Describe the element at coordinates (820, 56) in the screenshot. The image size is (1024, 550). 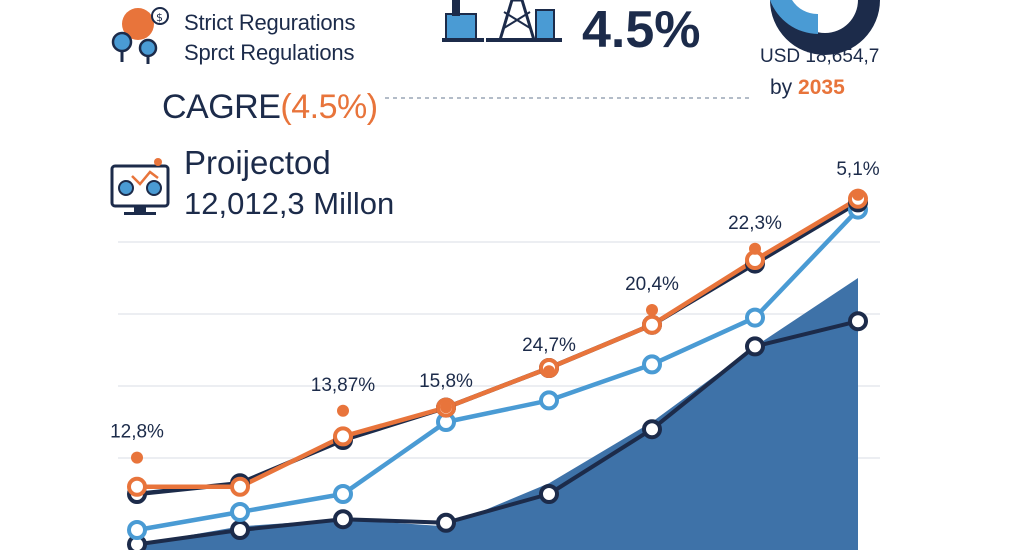
I see `market-value: USD 18,654,7` at that location.